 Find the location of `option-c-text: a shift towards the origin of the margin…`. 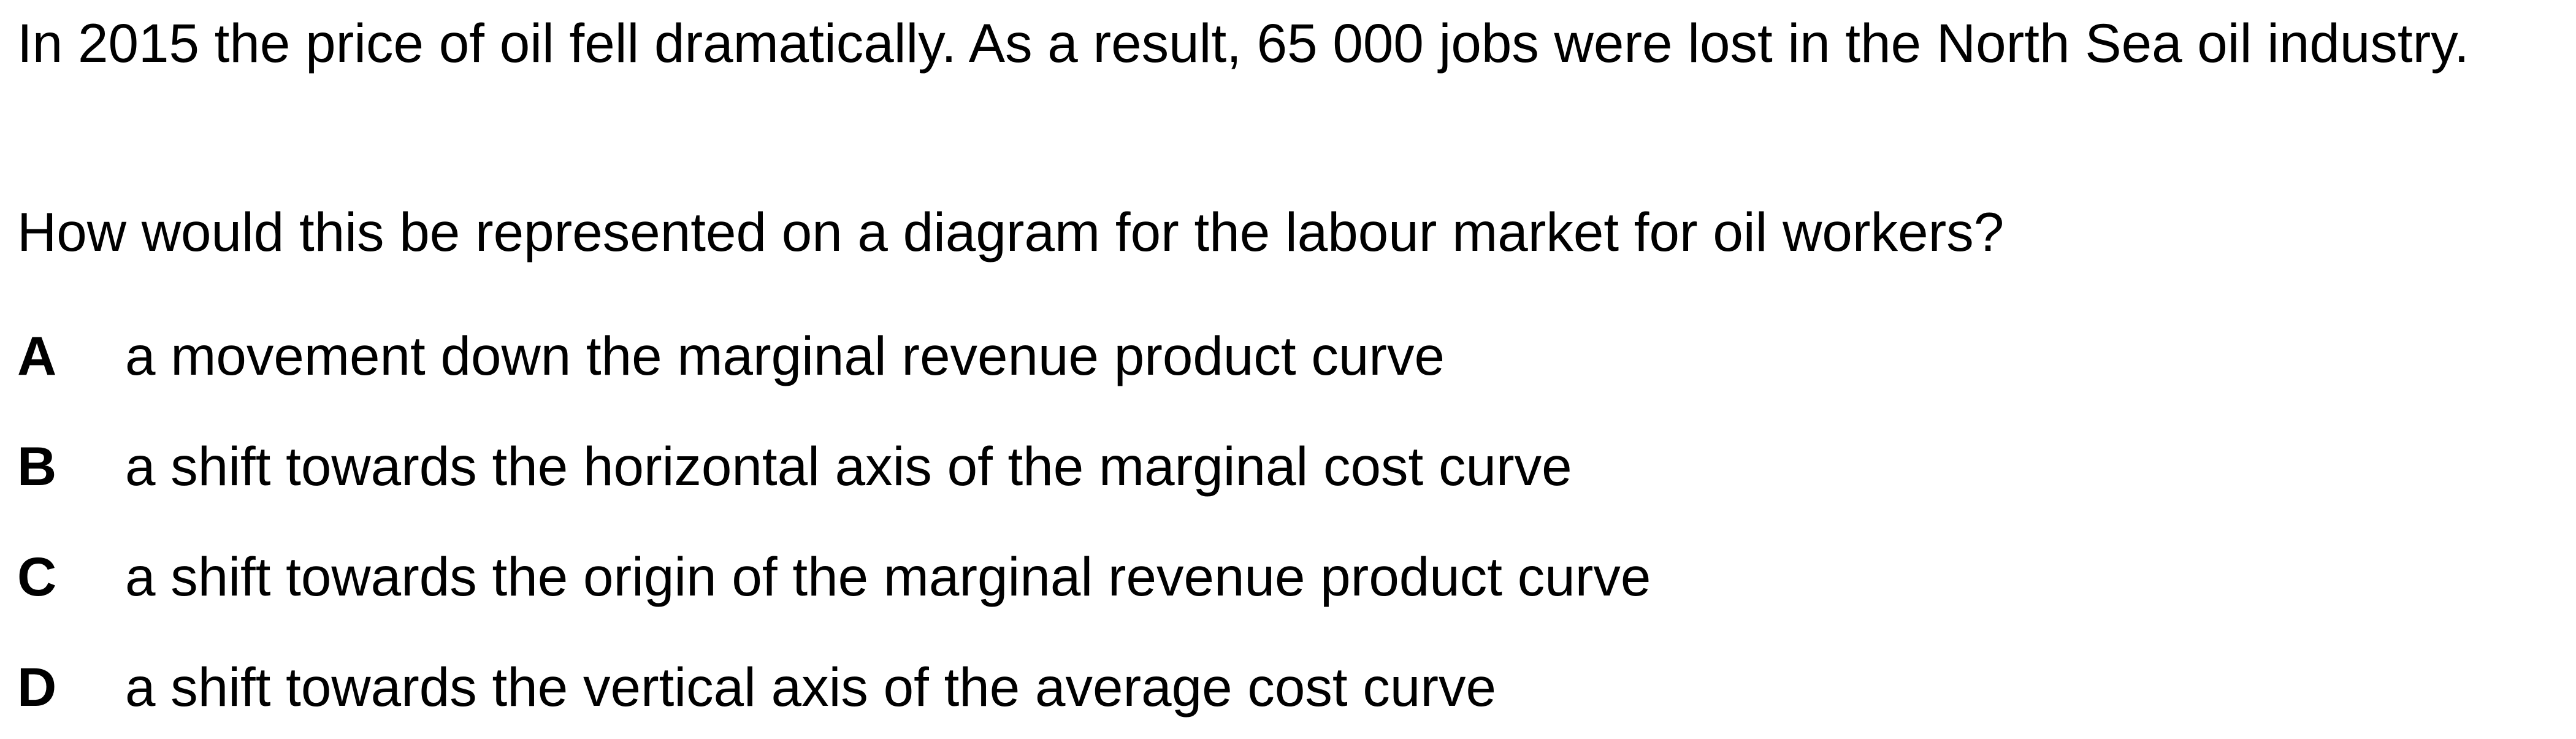

option-c-text: a shift towards the origin of the margin… is located at coordinates (888, 577).